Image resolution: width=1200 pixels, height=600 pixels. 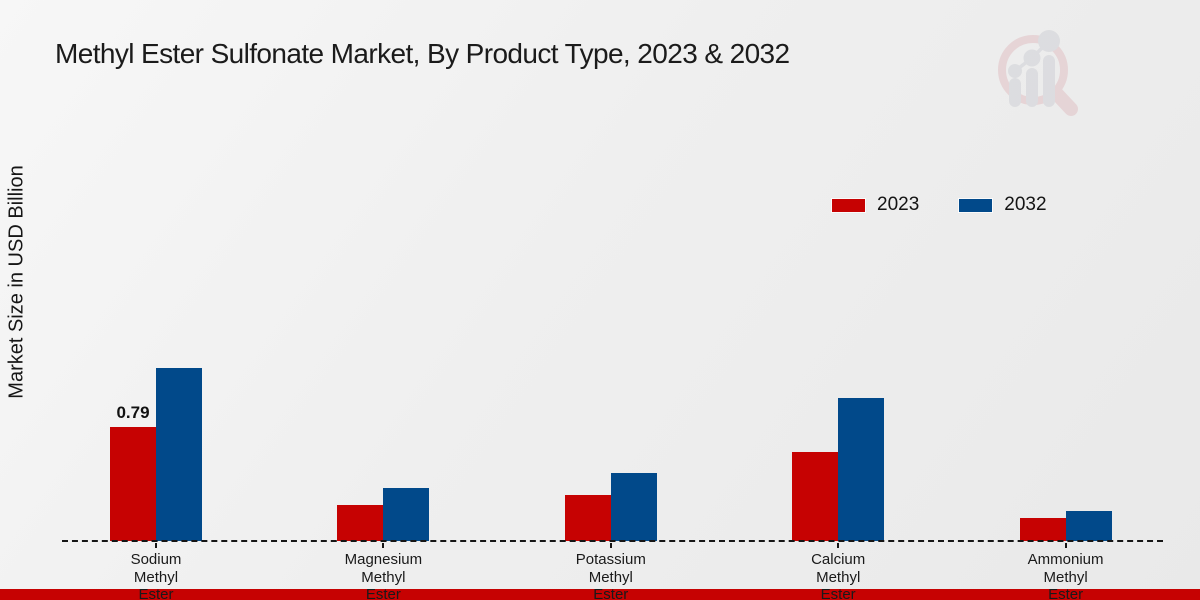 What do you see at coordinates (1042, 529) in the screenshot?
I see `bar-2023-ammonium-methyl-ester` at bounding box center [1042, 529].